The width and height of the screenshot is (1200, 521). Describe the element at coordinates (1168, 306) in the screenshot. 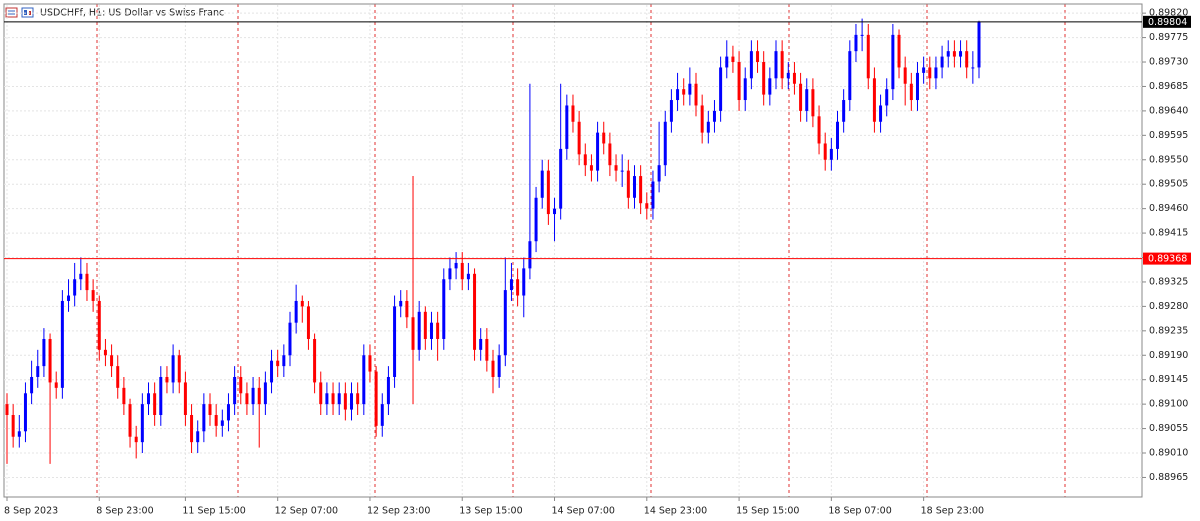

I see `y-tick-label: 0.89280` at that location.